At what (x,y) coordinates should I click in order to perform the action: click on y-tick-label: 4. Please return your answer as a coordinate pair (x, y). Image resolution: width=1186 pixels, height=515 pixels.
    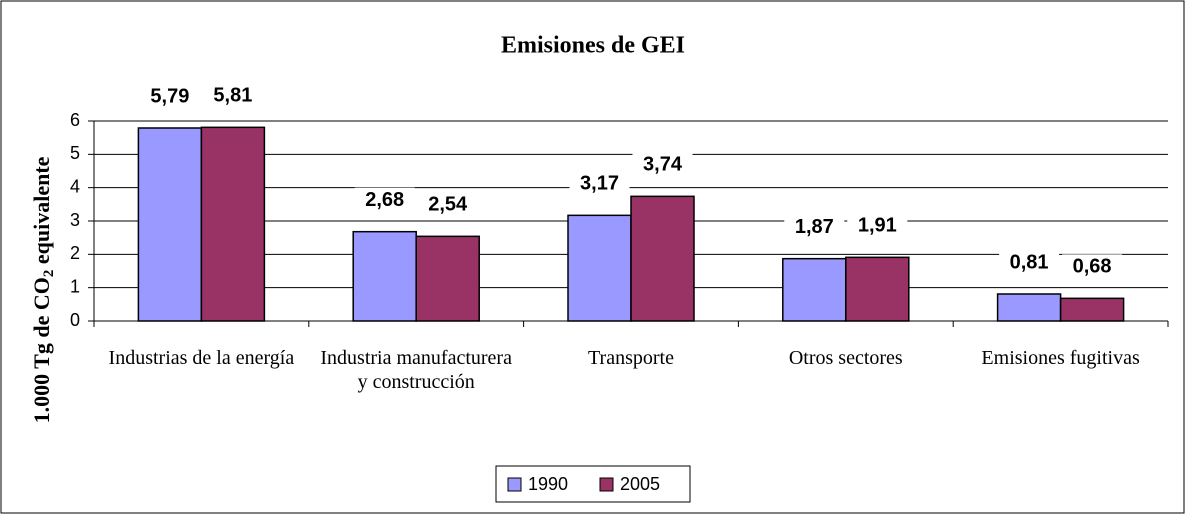
    Looking at the image, I should click on (75, 186).